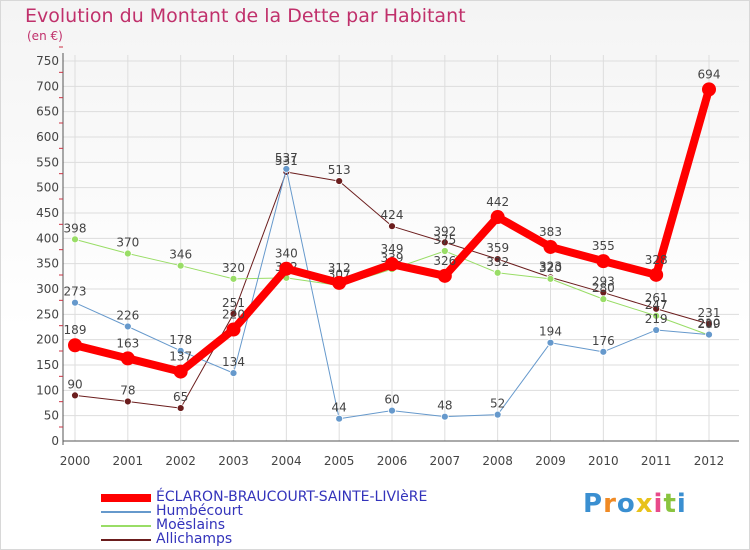 Image resolution: width=750 pixels, height=550 pixels. Describe the element at coordinates (392, 249) in the screenshot. I see `series-3-data-label: 349` at that location.